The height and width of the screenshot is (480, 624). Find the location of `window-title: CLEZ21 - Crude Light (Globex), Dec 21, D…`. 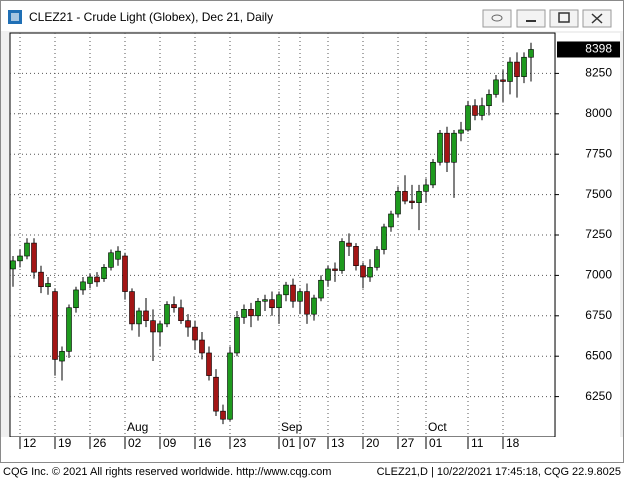

window-title: CLEZ21 - Crude Light (Globex), Dec 21, D… is located at coordinates (151, 17).